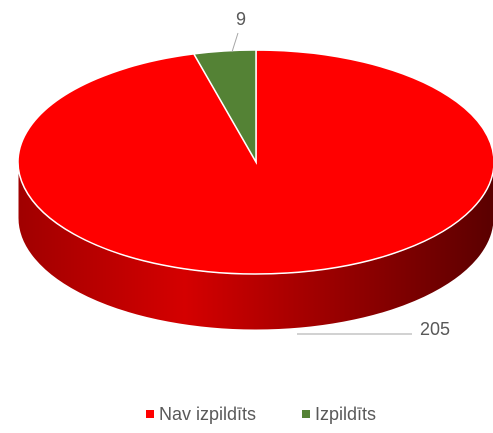  What do you see at coordinates (261, 414) in the screenshot?
I see `legend: Nav izpildīts Izpildīts` at bounding box center [261, 414].